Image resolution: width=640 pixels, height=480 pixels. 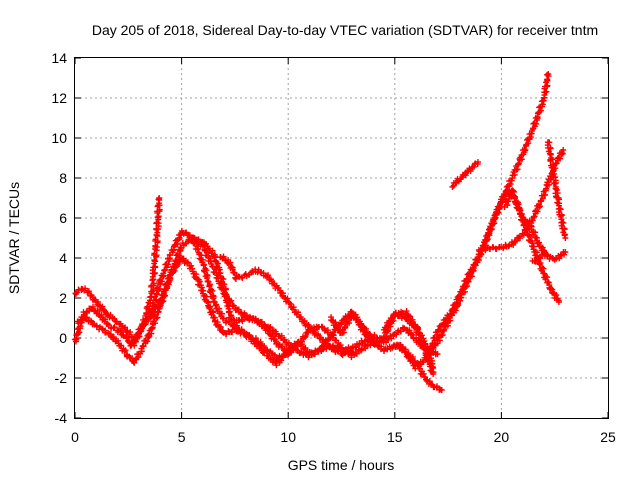 I want to click on y-tick-label: 14, so click(x=59, y=58).